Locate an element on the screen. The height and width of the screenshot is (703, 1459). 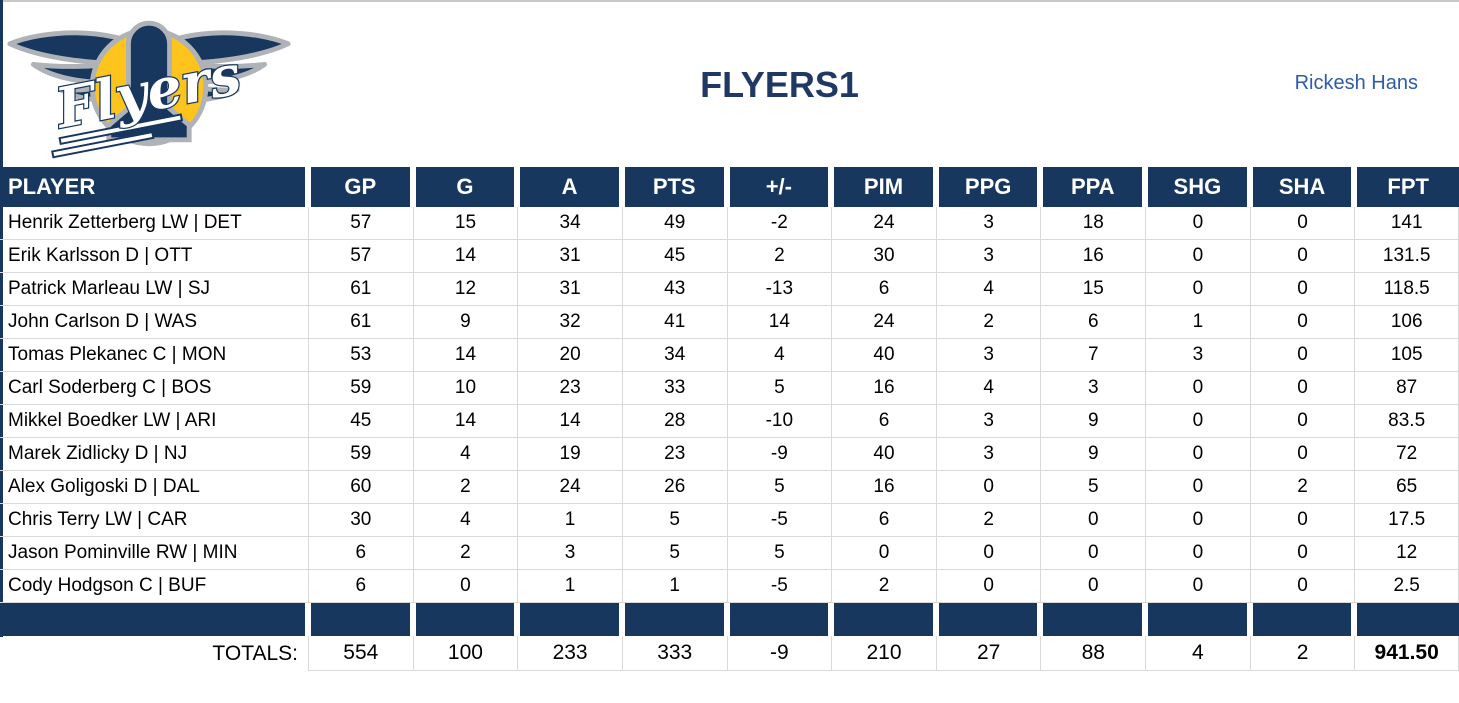
stat-cell-gp: 57 is located at coordinates (360, 256).